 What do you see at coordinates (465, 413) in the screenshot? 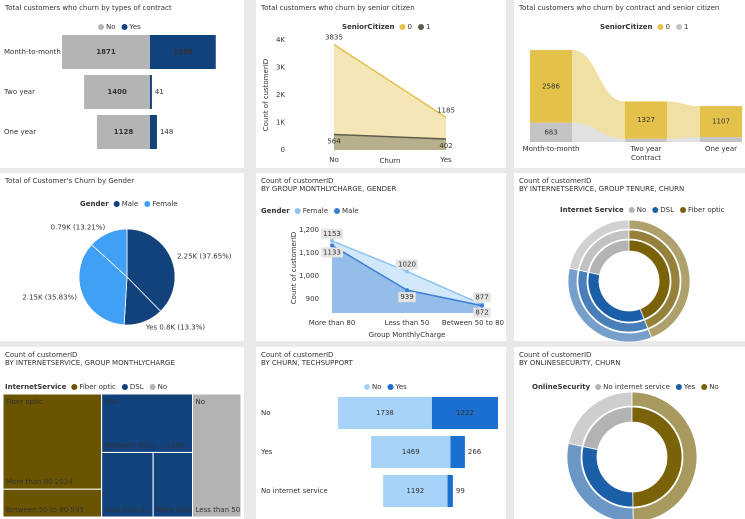
I see `data-label: 1222` at bounding box center [465, 413].